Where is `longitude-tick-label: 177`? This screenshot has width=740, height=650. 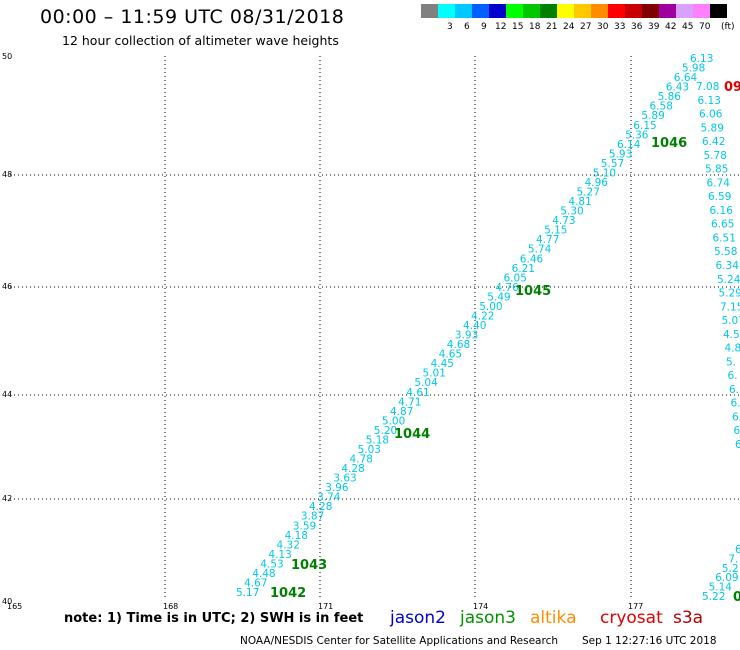 longitude-tick-label: 177 is located at coordinates (635, 606).